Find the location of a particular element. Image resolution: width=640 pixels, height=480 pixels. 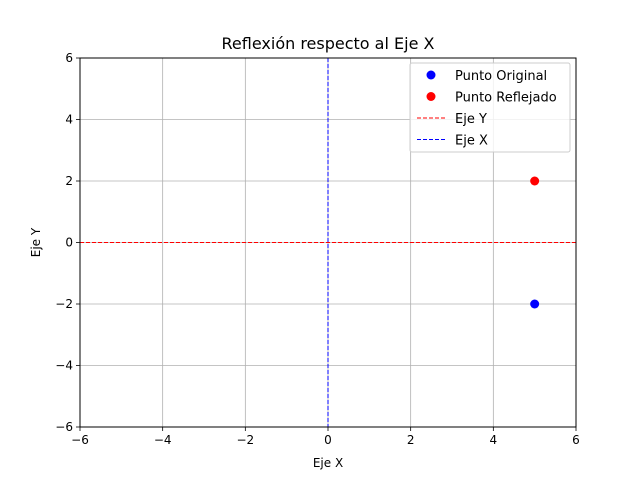

x-axis-label: Eje X is located at coordinates (328, 463).